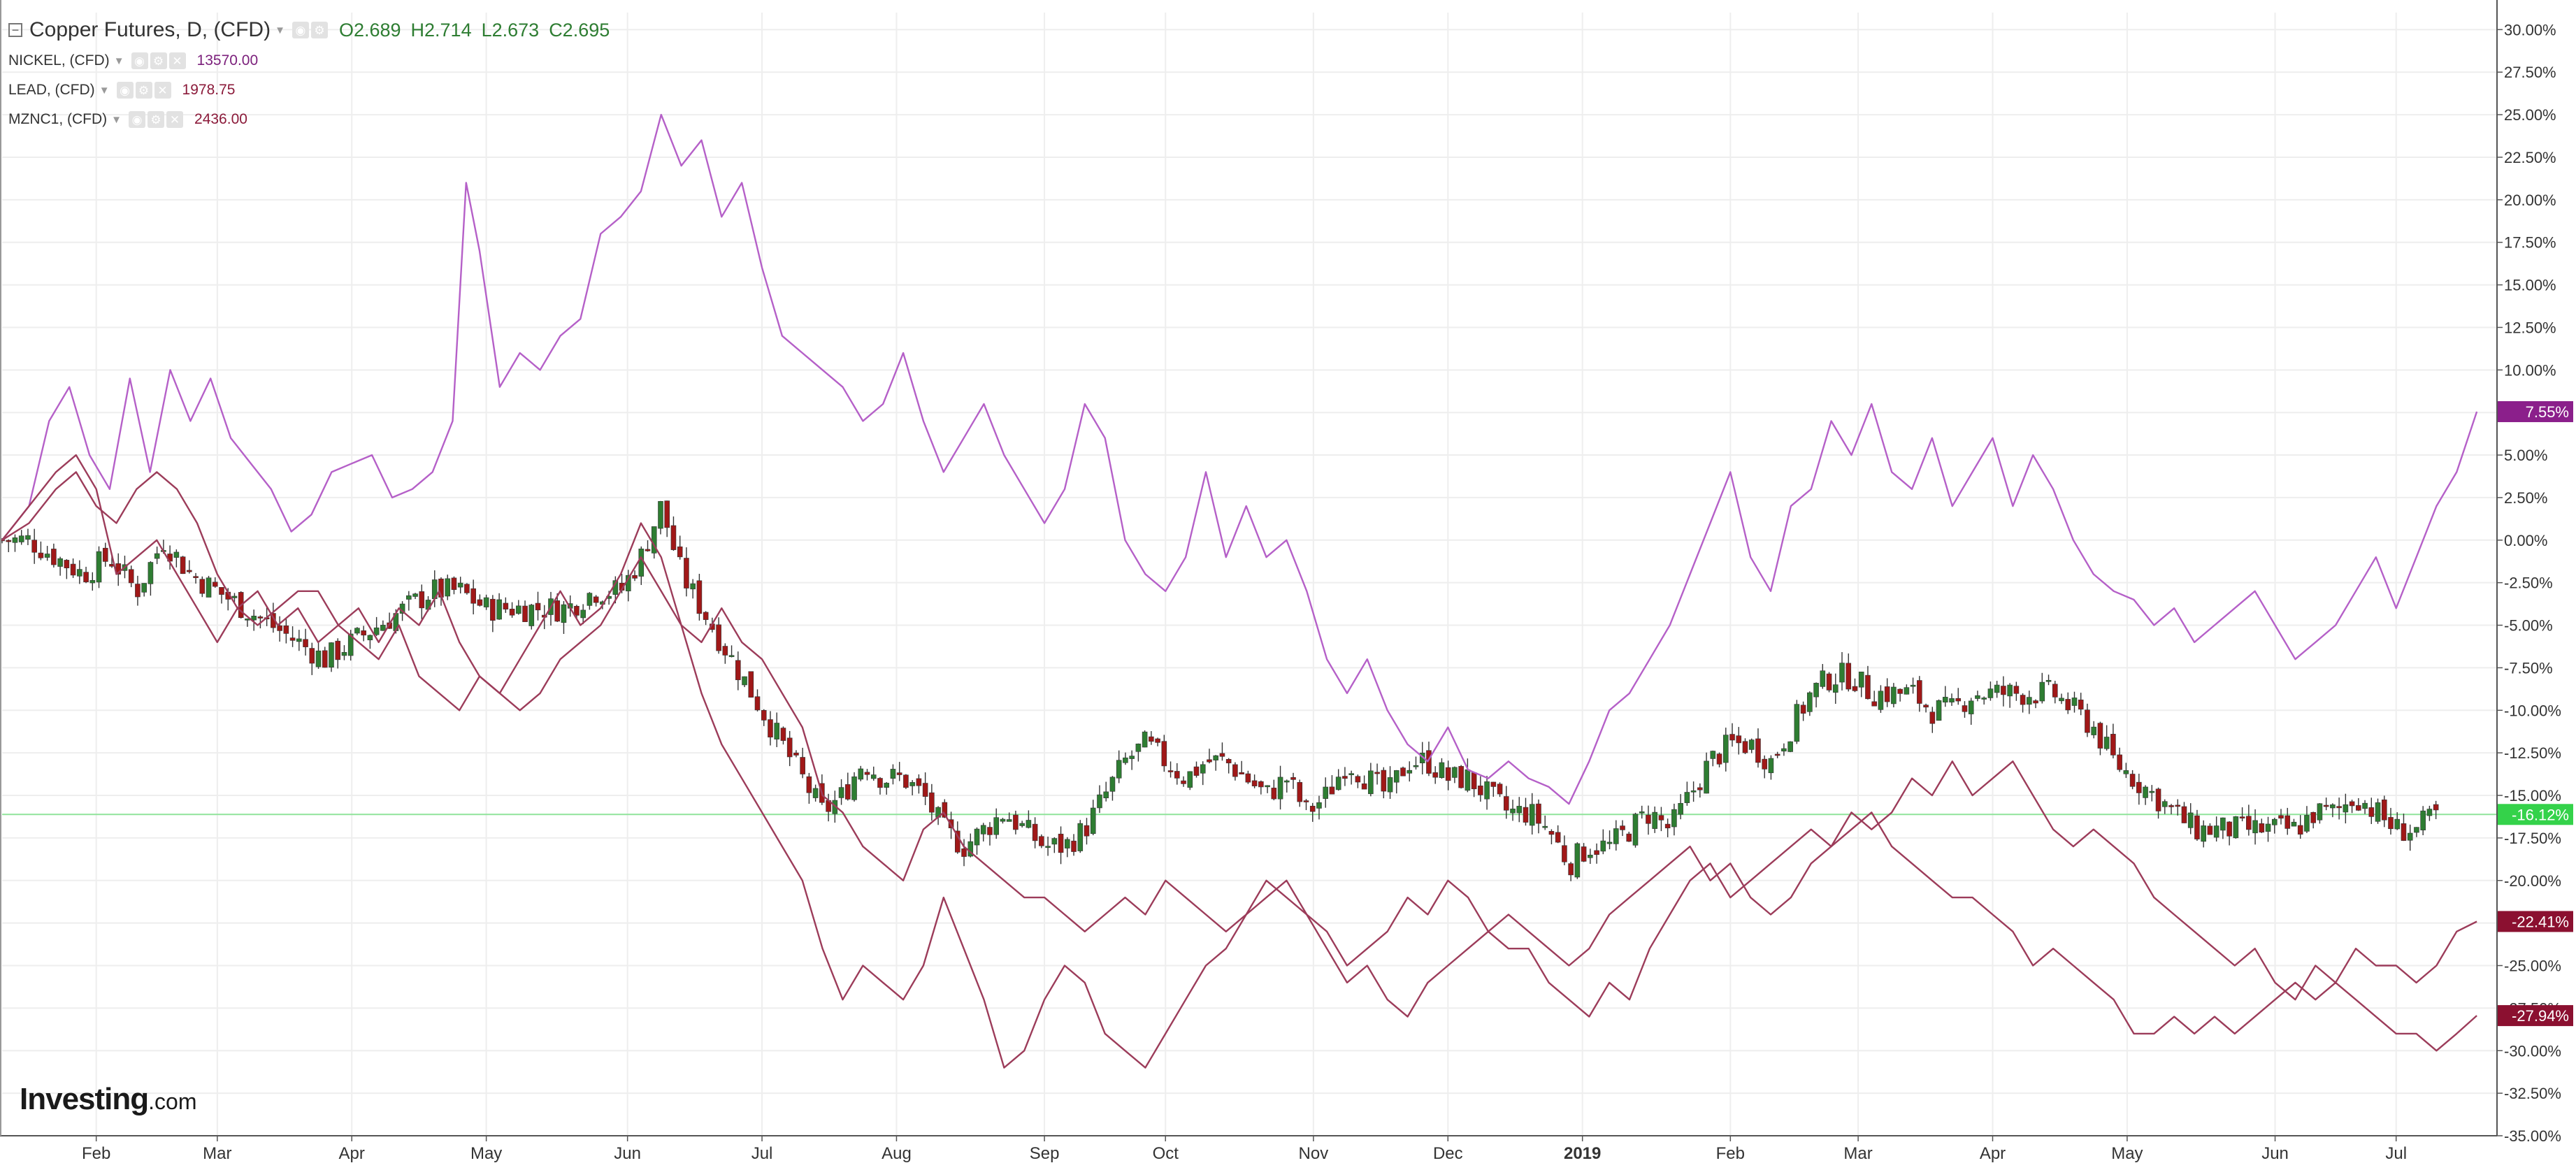 The image size is (2576, 1170). What do you see at coordinates (51, 90) in the screenshot?
I see `lead-symbol: LEAD, (CFD)` at bounding box center [51, 90].